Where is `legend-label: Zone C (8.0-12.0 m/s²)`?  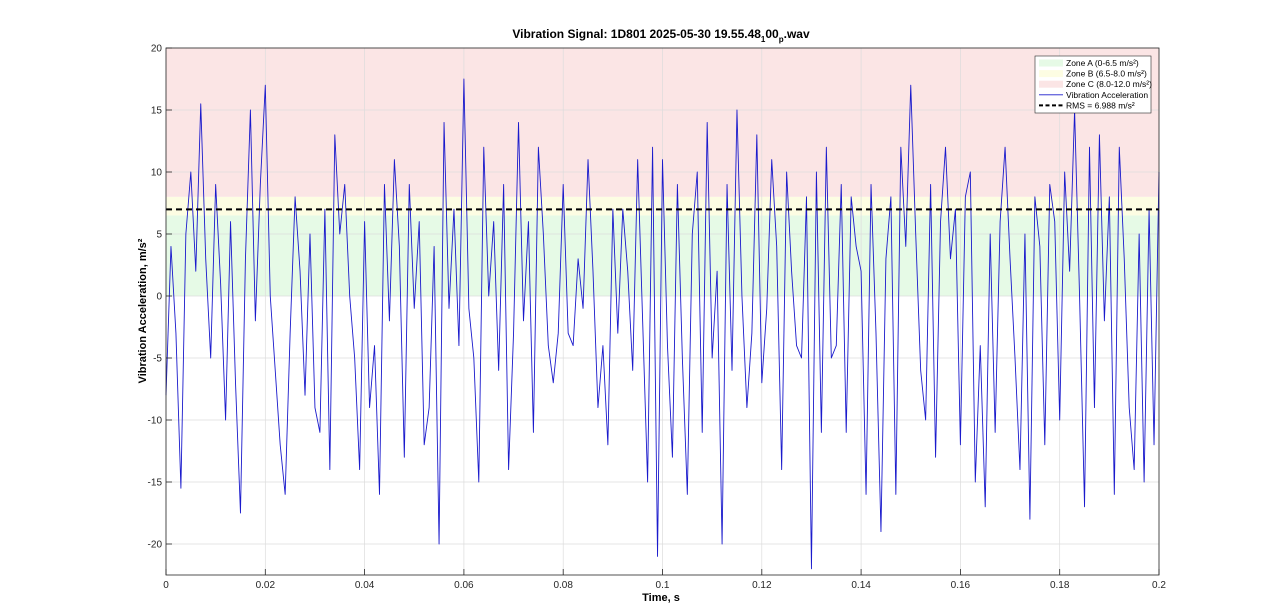 legend-label: Zone C (8.0-12.0 m/s²) is located at coordinates (1109, 84).